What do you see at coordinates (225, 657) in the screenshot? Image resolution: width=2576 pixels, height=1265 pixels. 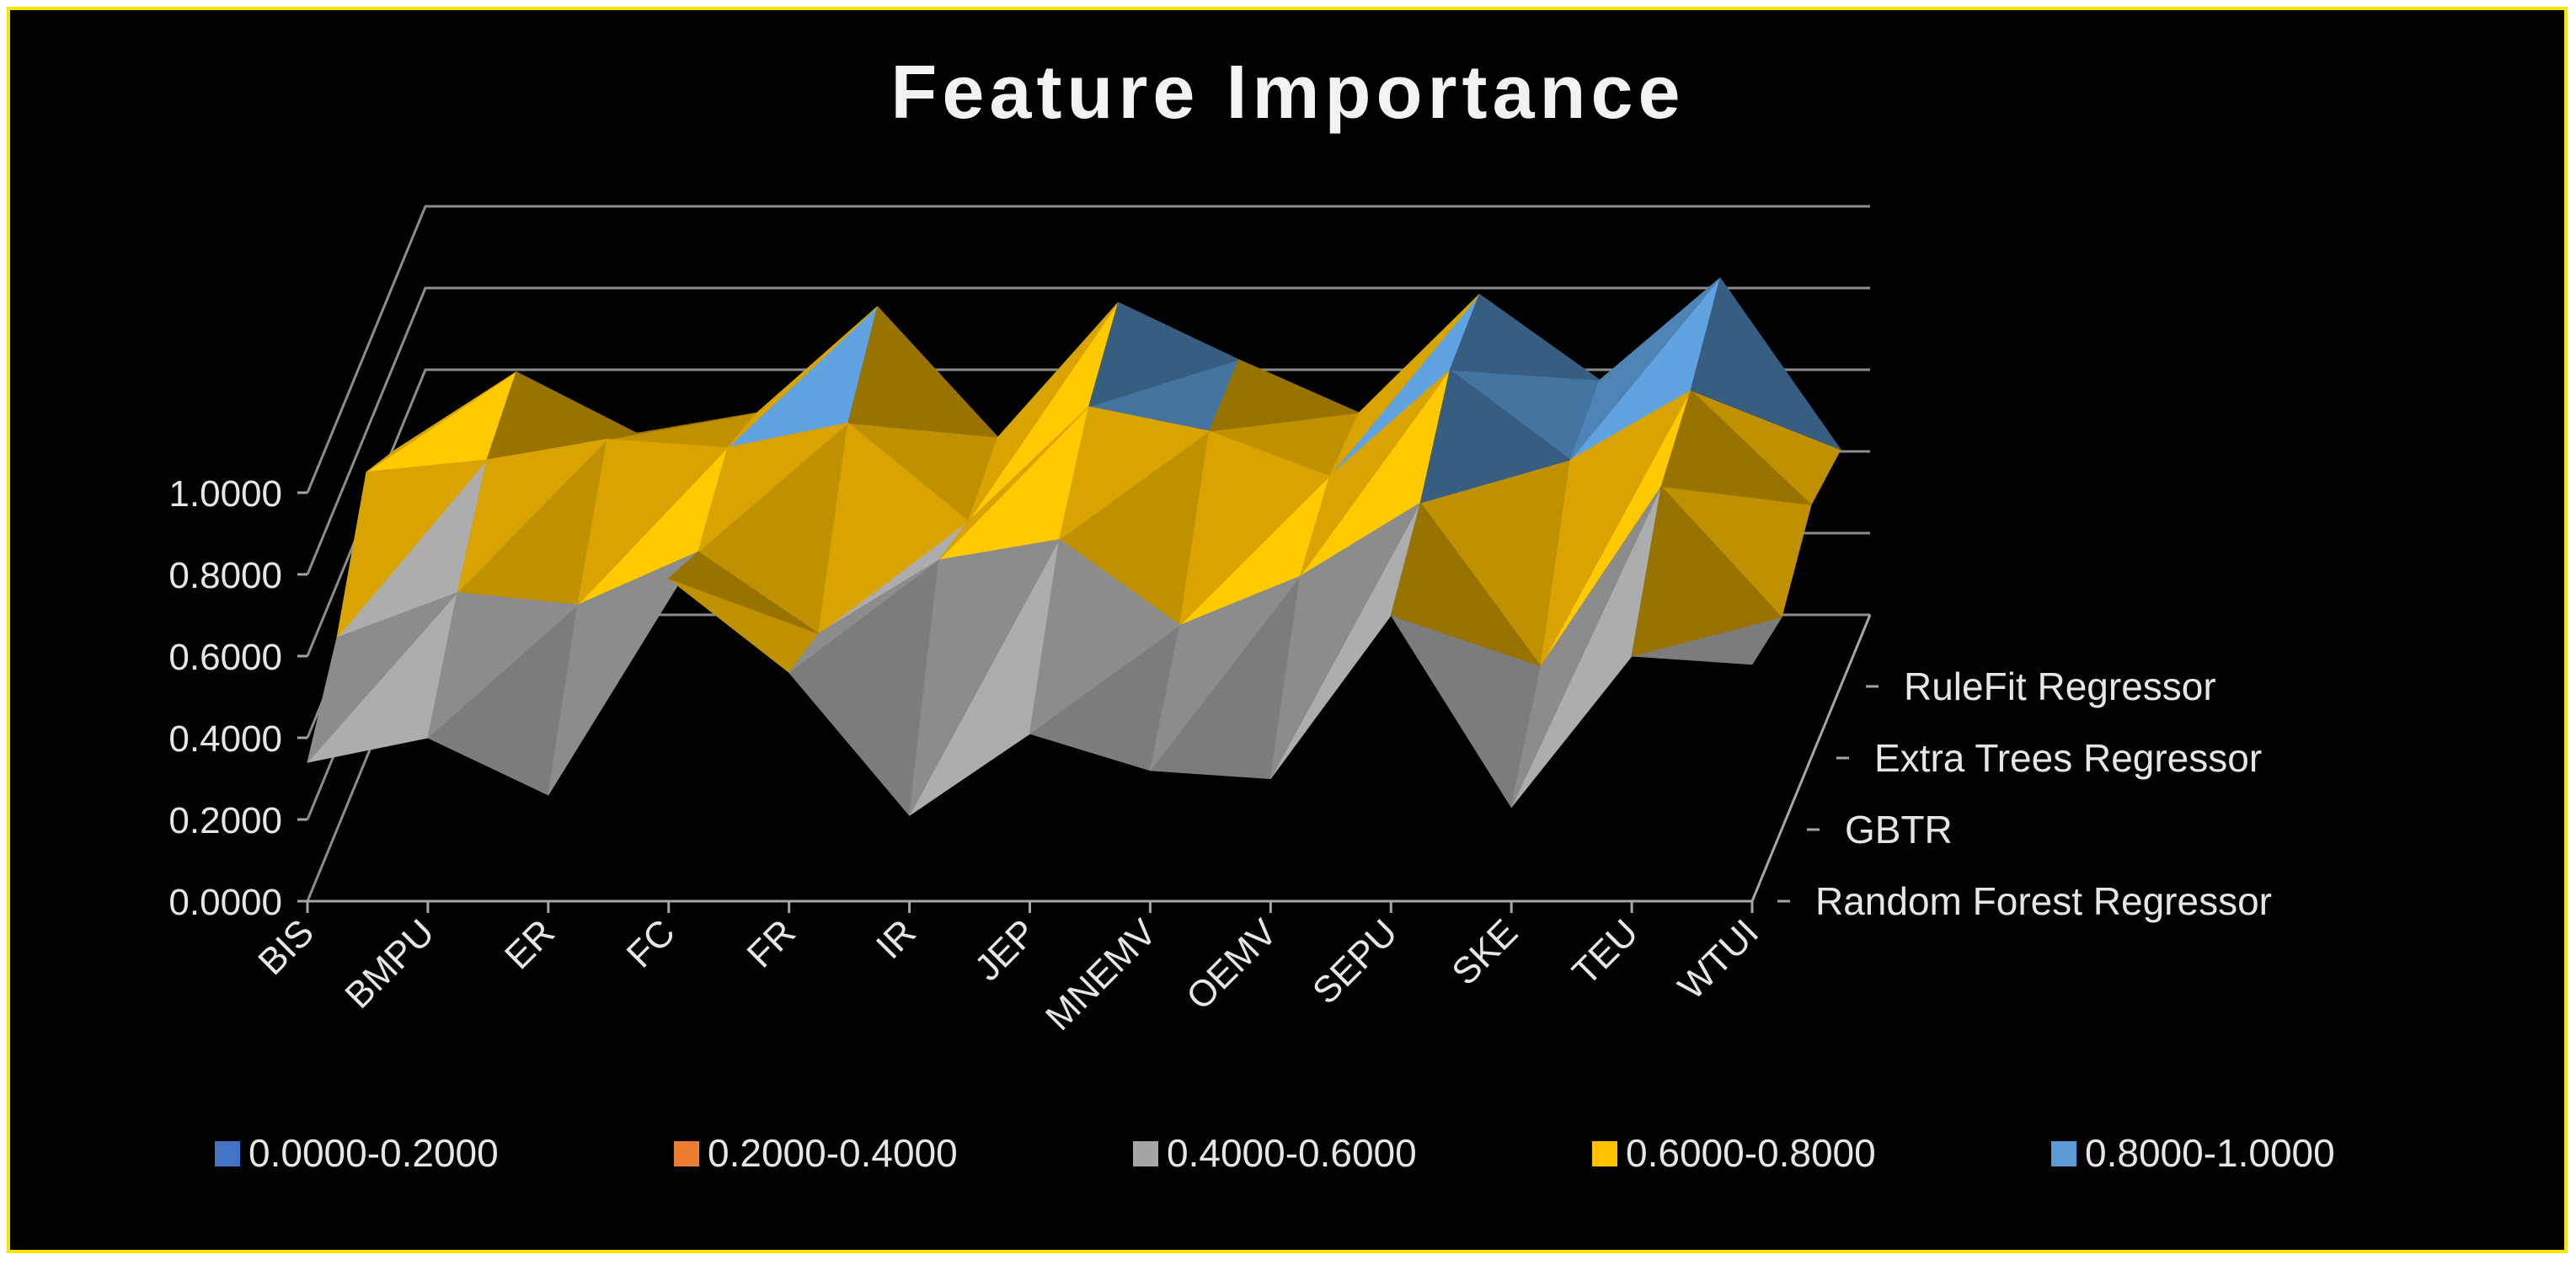 I see `z-tick-label: 0.6000` at bounding box center [225, 657].